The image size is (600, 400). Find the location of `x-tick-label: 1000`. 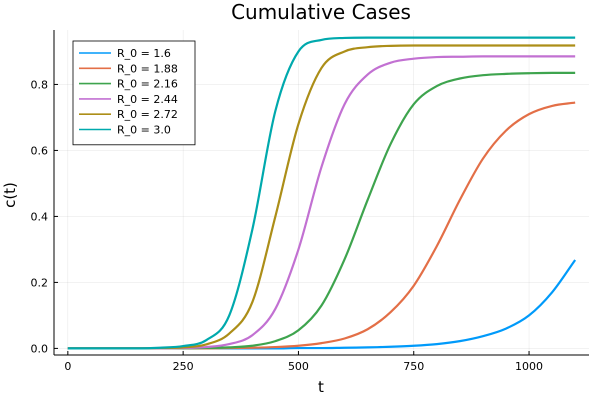

x-tick-label: 1000 is located at coordinates (529, 366).